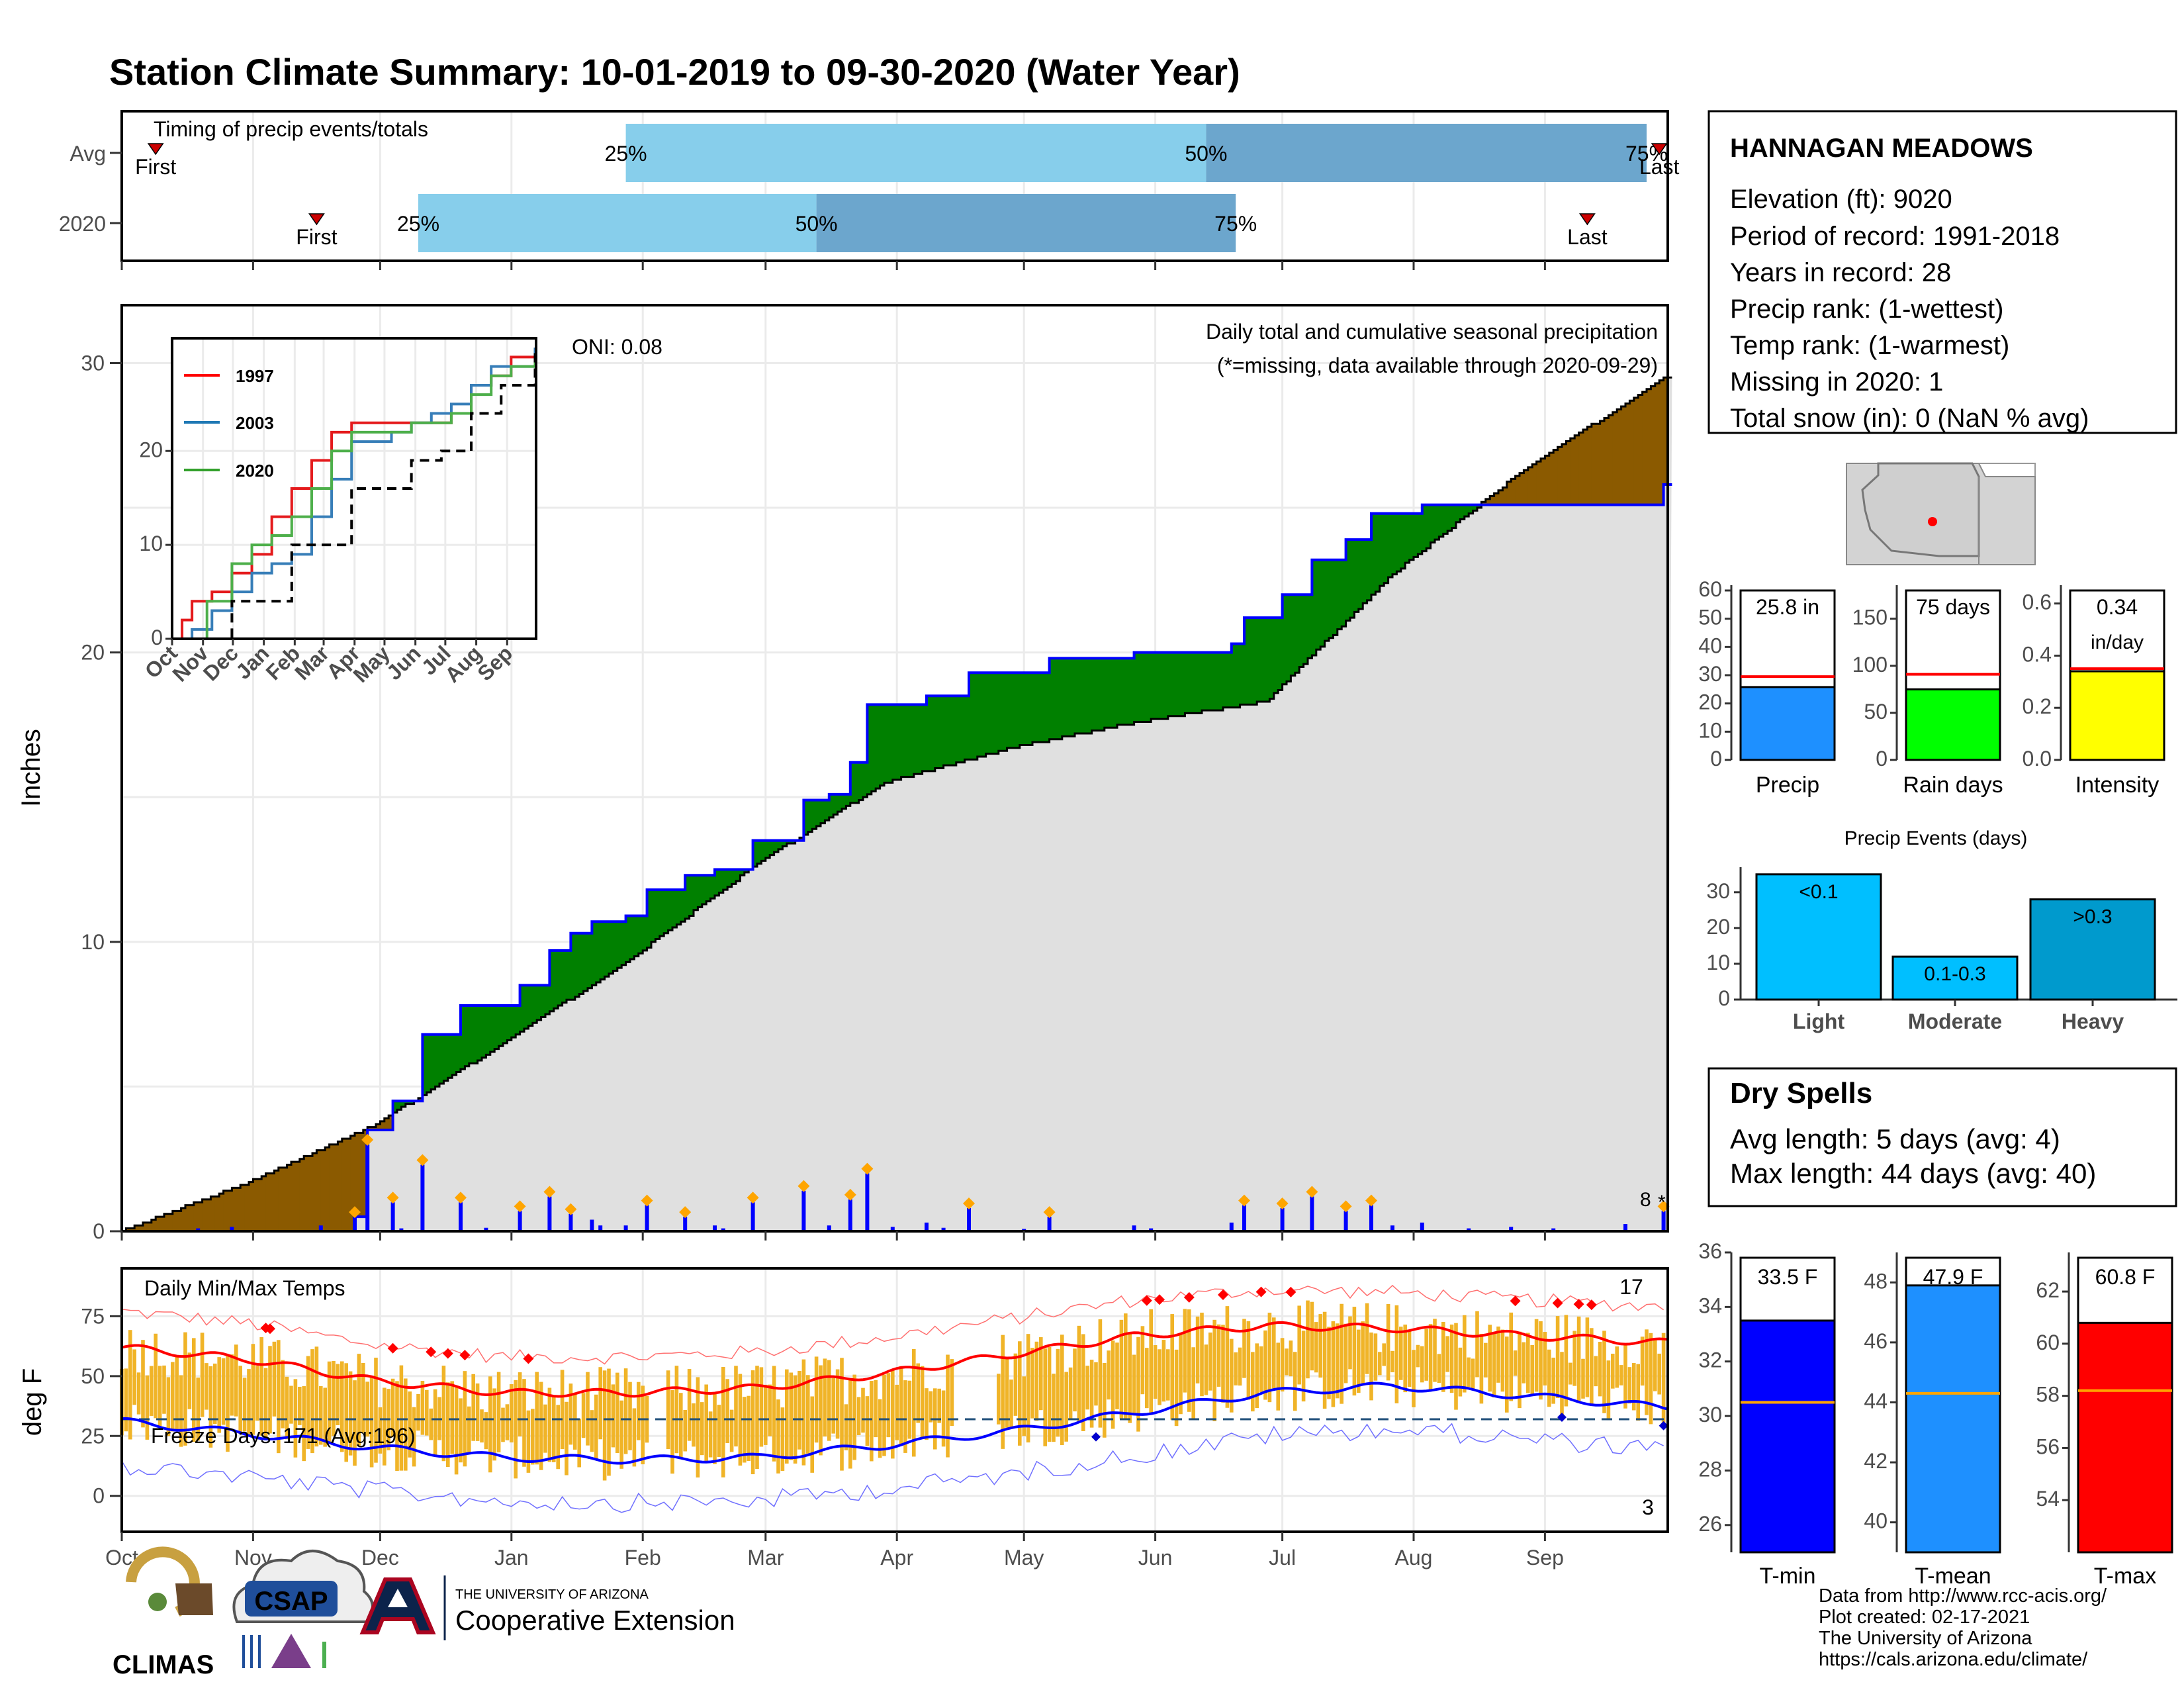  Describe the element at coordinates (316, 219) in the screenshot. I see `timing-first-marker` at that location.